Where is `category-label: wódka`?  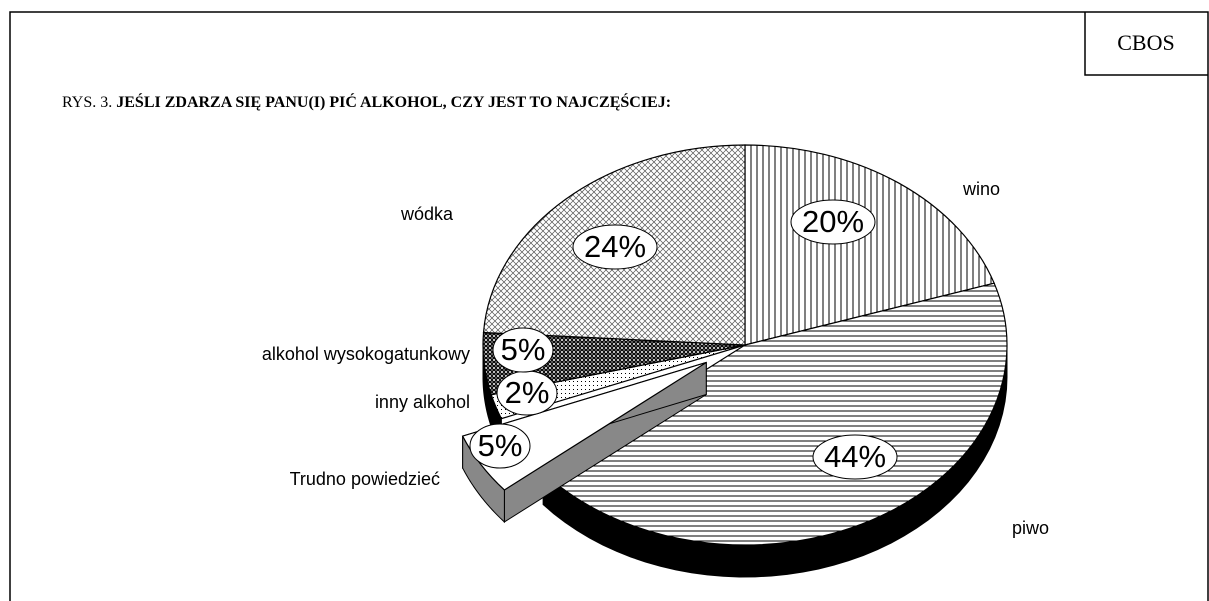
category-label: wódka is located at coordinates (427, 214).